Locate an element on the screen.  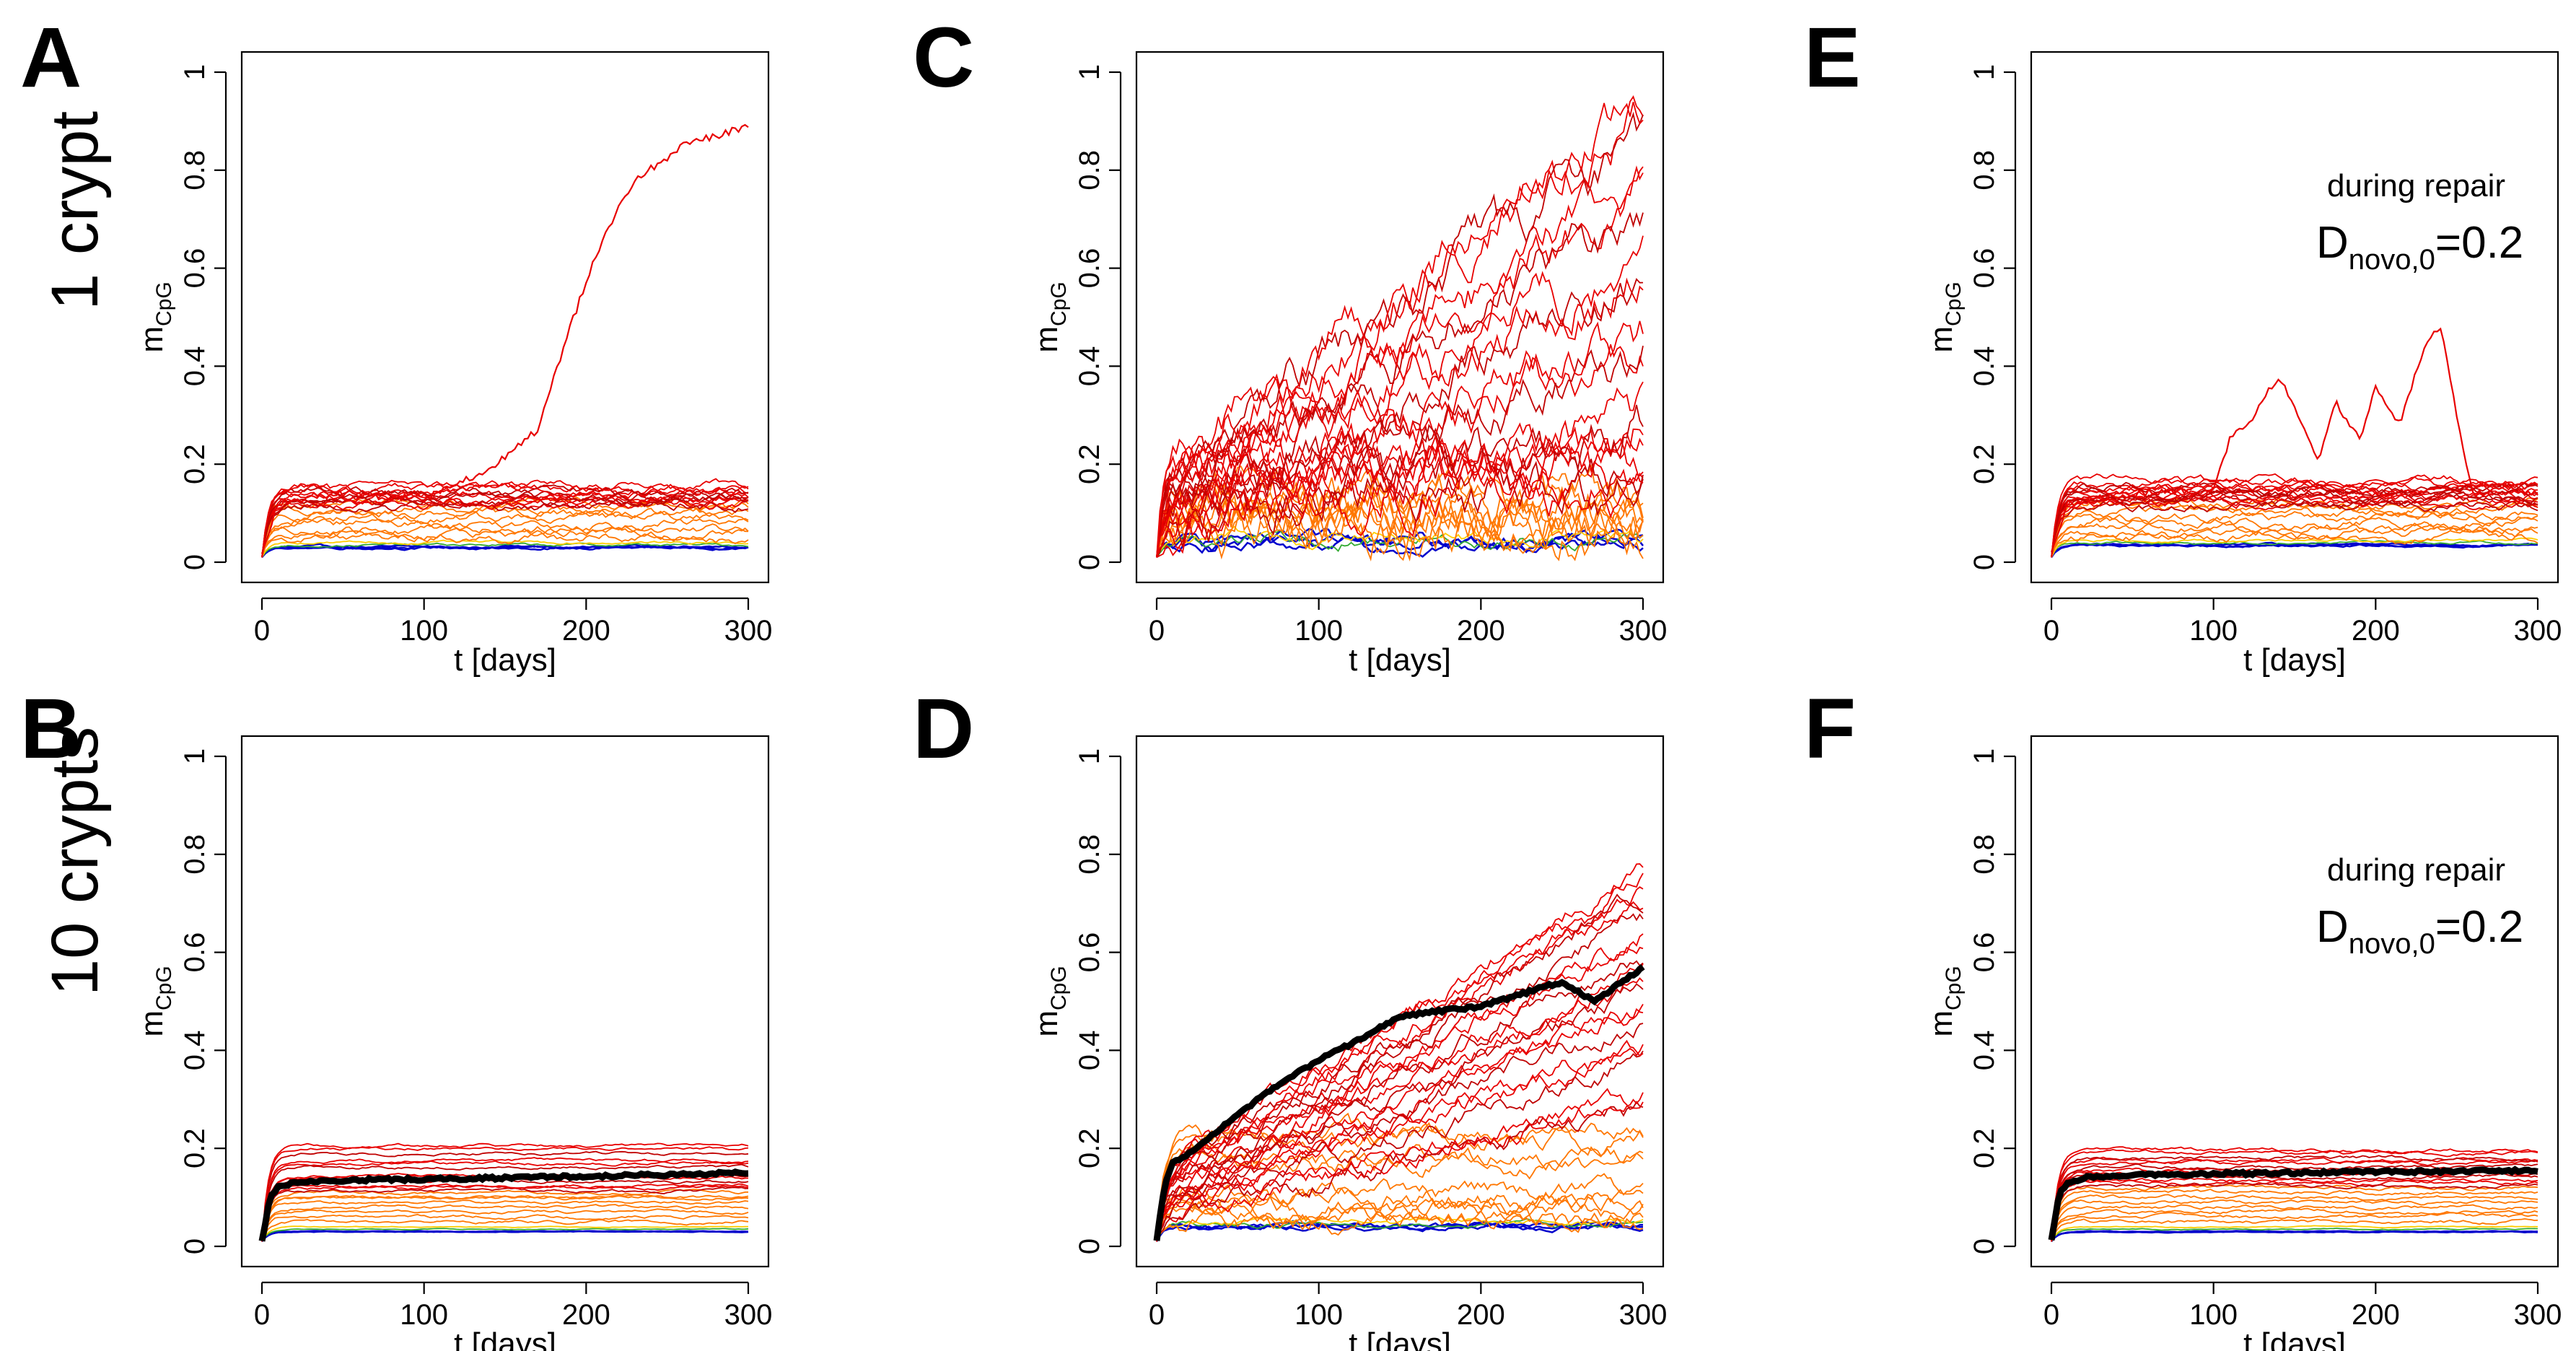
x-tick-label: 200 is located at coordinates (1481, 631).